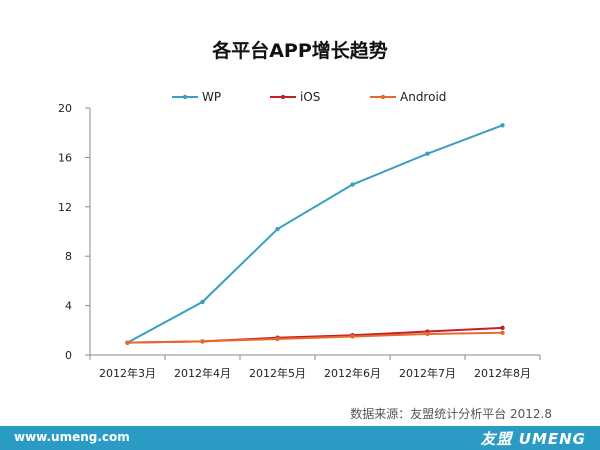  What do you see at coordinates (65, 157) in the screenshot?
I see `y-tick-label: 16` at bounding box center [65, 157].